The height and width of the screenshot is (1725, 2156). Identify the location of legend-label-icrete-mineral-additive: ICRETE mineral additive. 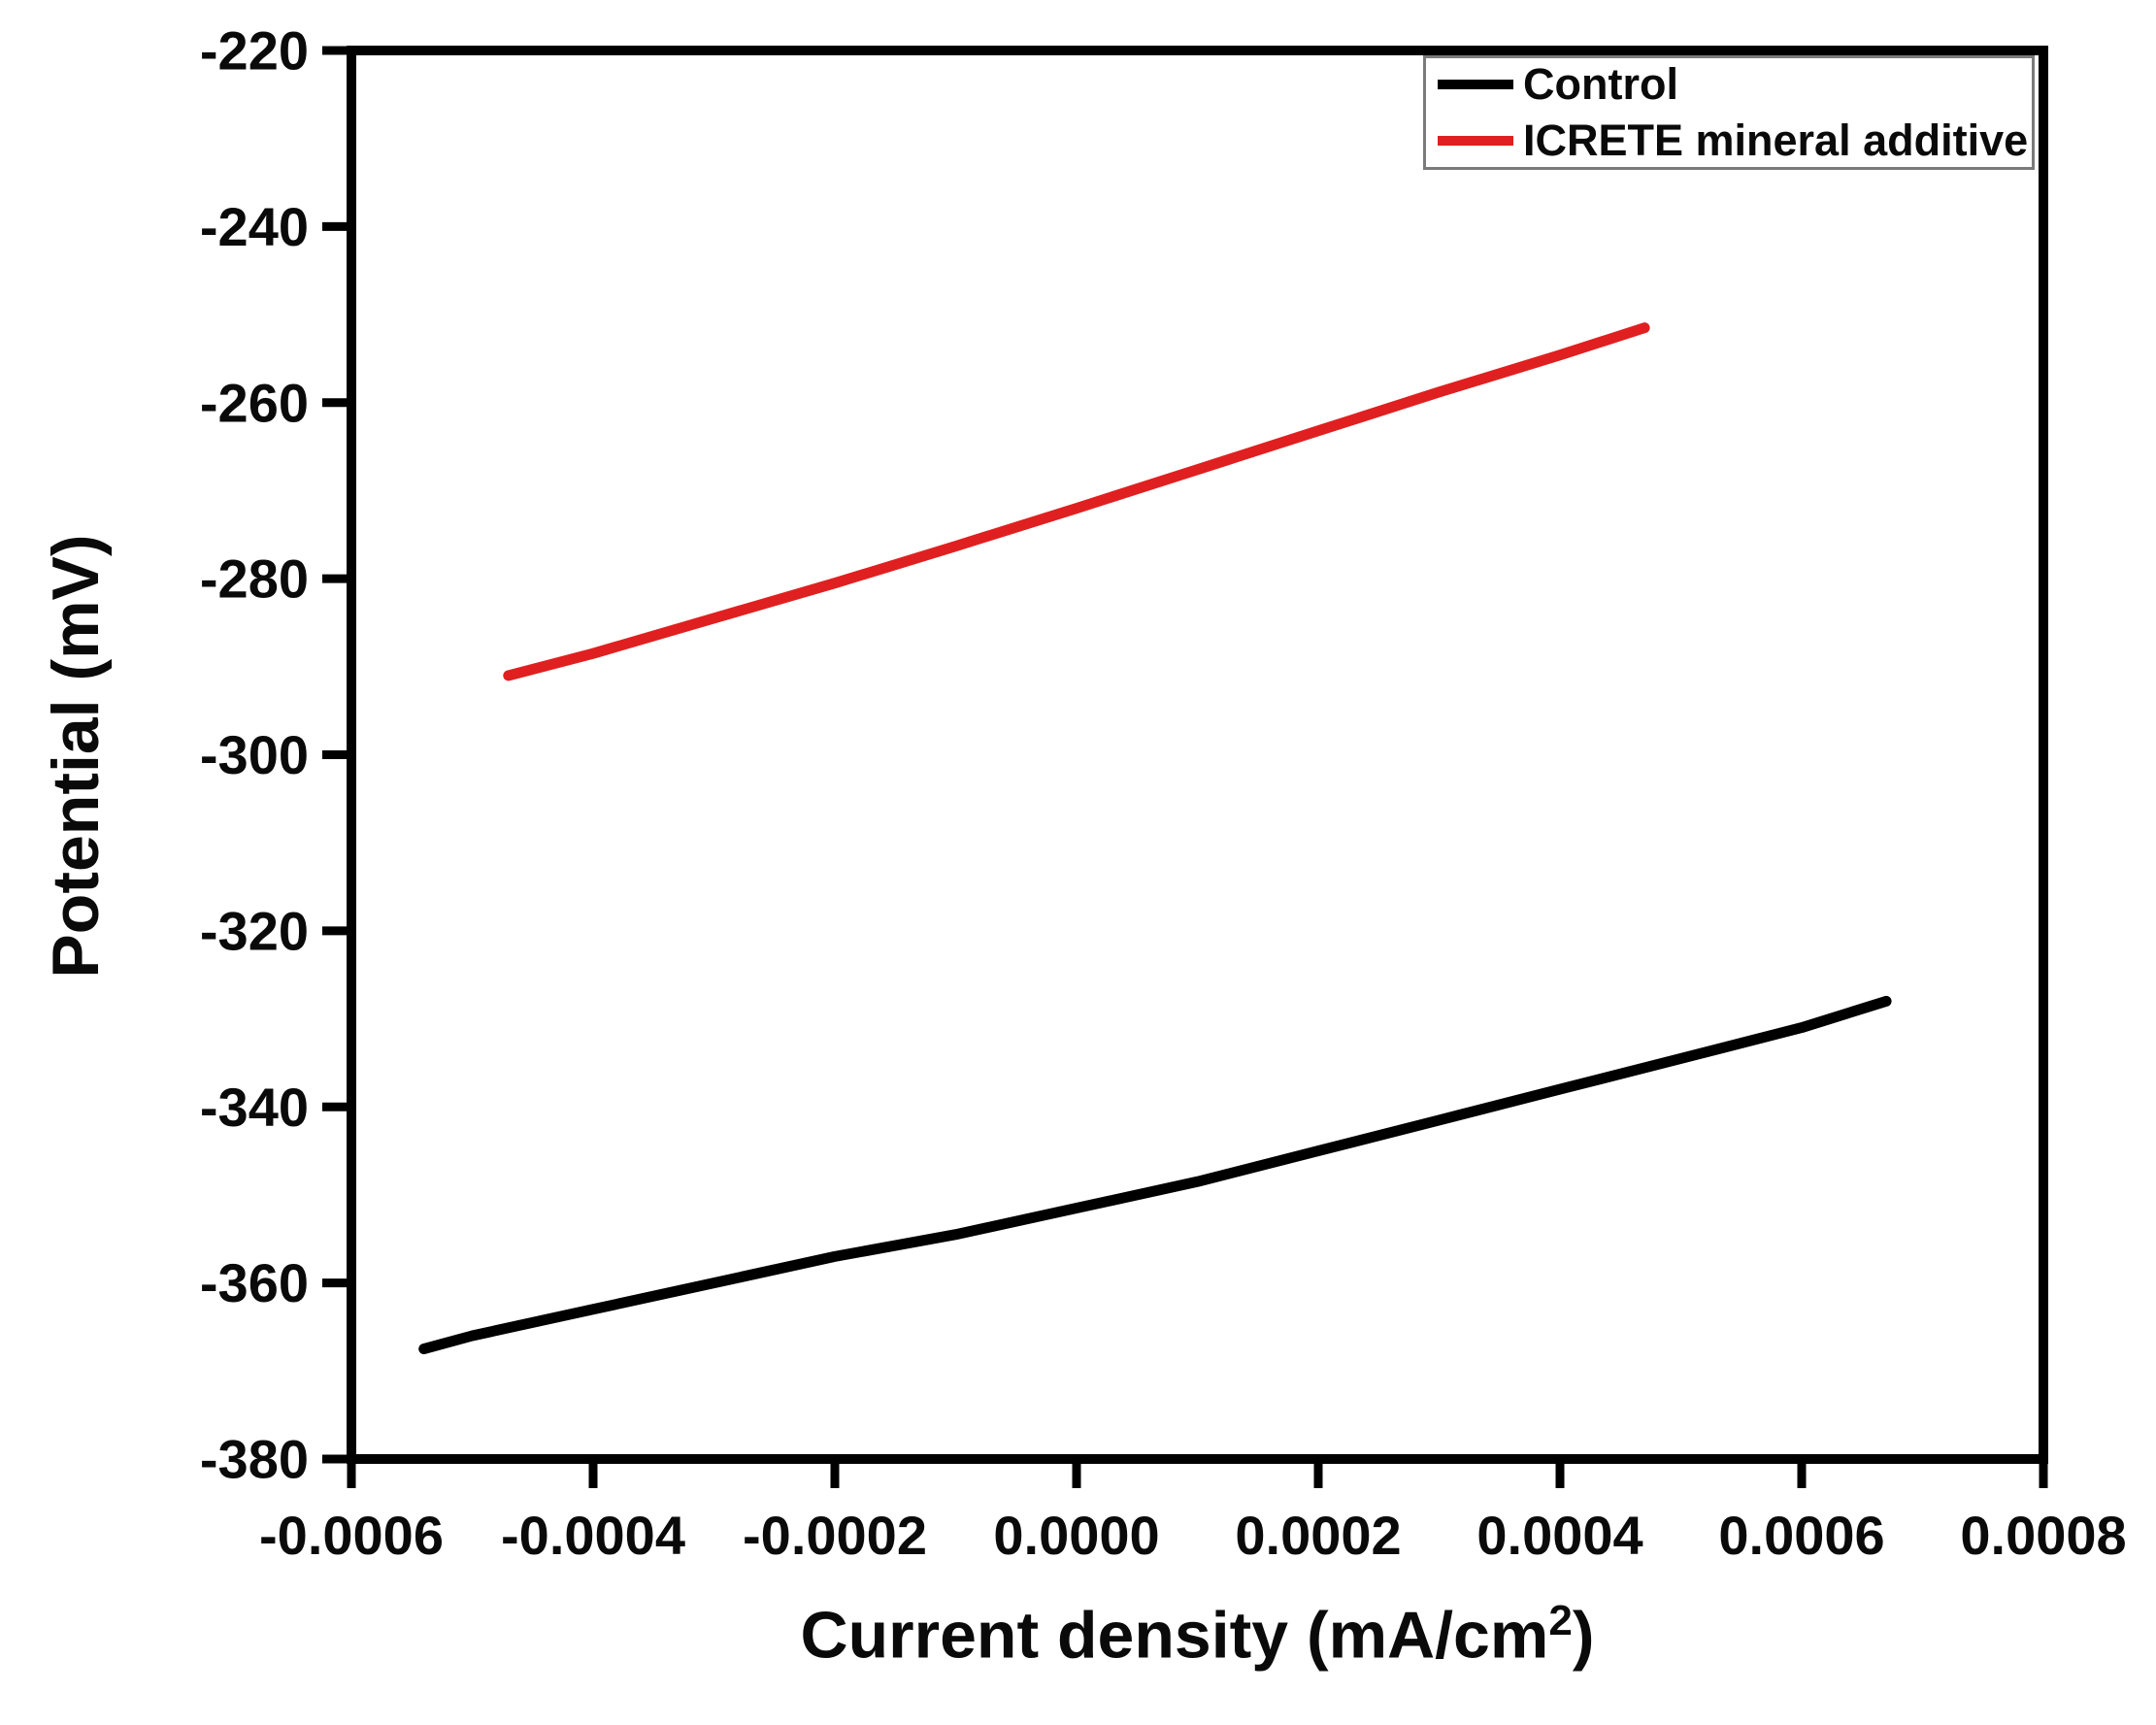
(1776, 141).